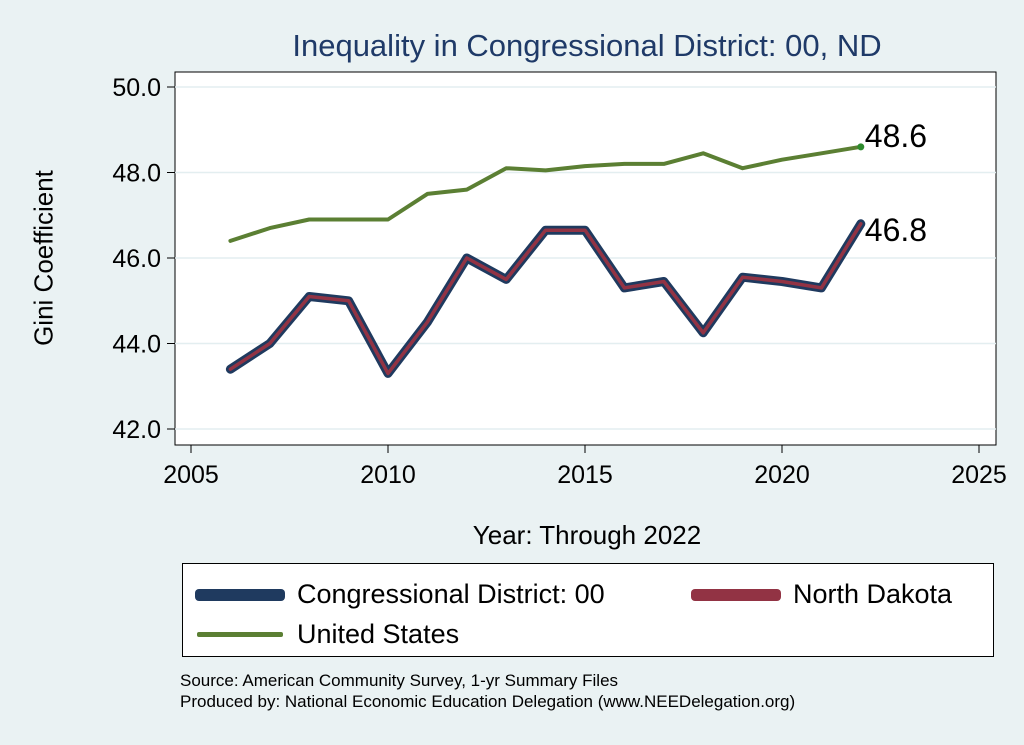 The image size is (1024, 745). What do you see at coordinates (136, 259) in the screenshot?
I see `y-tick-label: 46.0` at bounding box center [136, 259].